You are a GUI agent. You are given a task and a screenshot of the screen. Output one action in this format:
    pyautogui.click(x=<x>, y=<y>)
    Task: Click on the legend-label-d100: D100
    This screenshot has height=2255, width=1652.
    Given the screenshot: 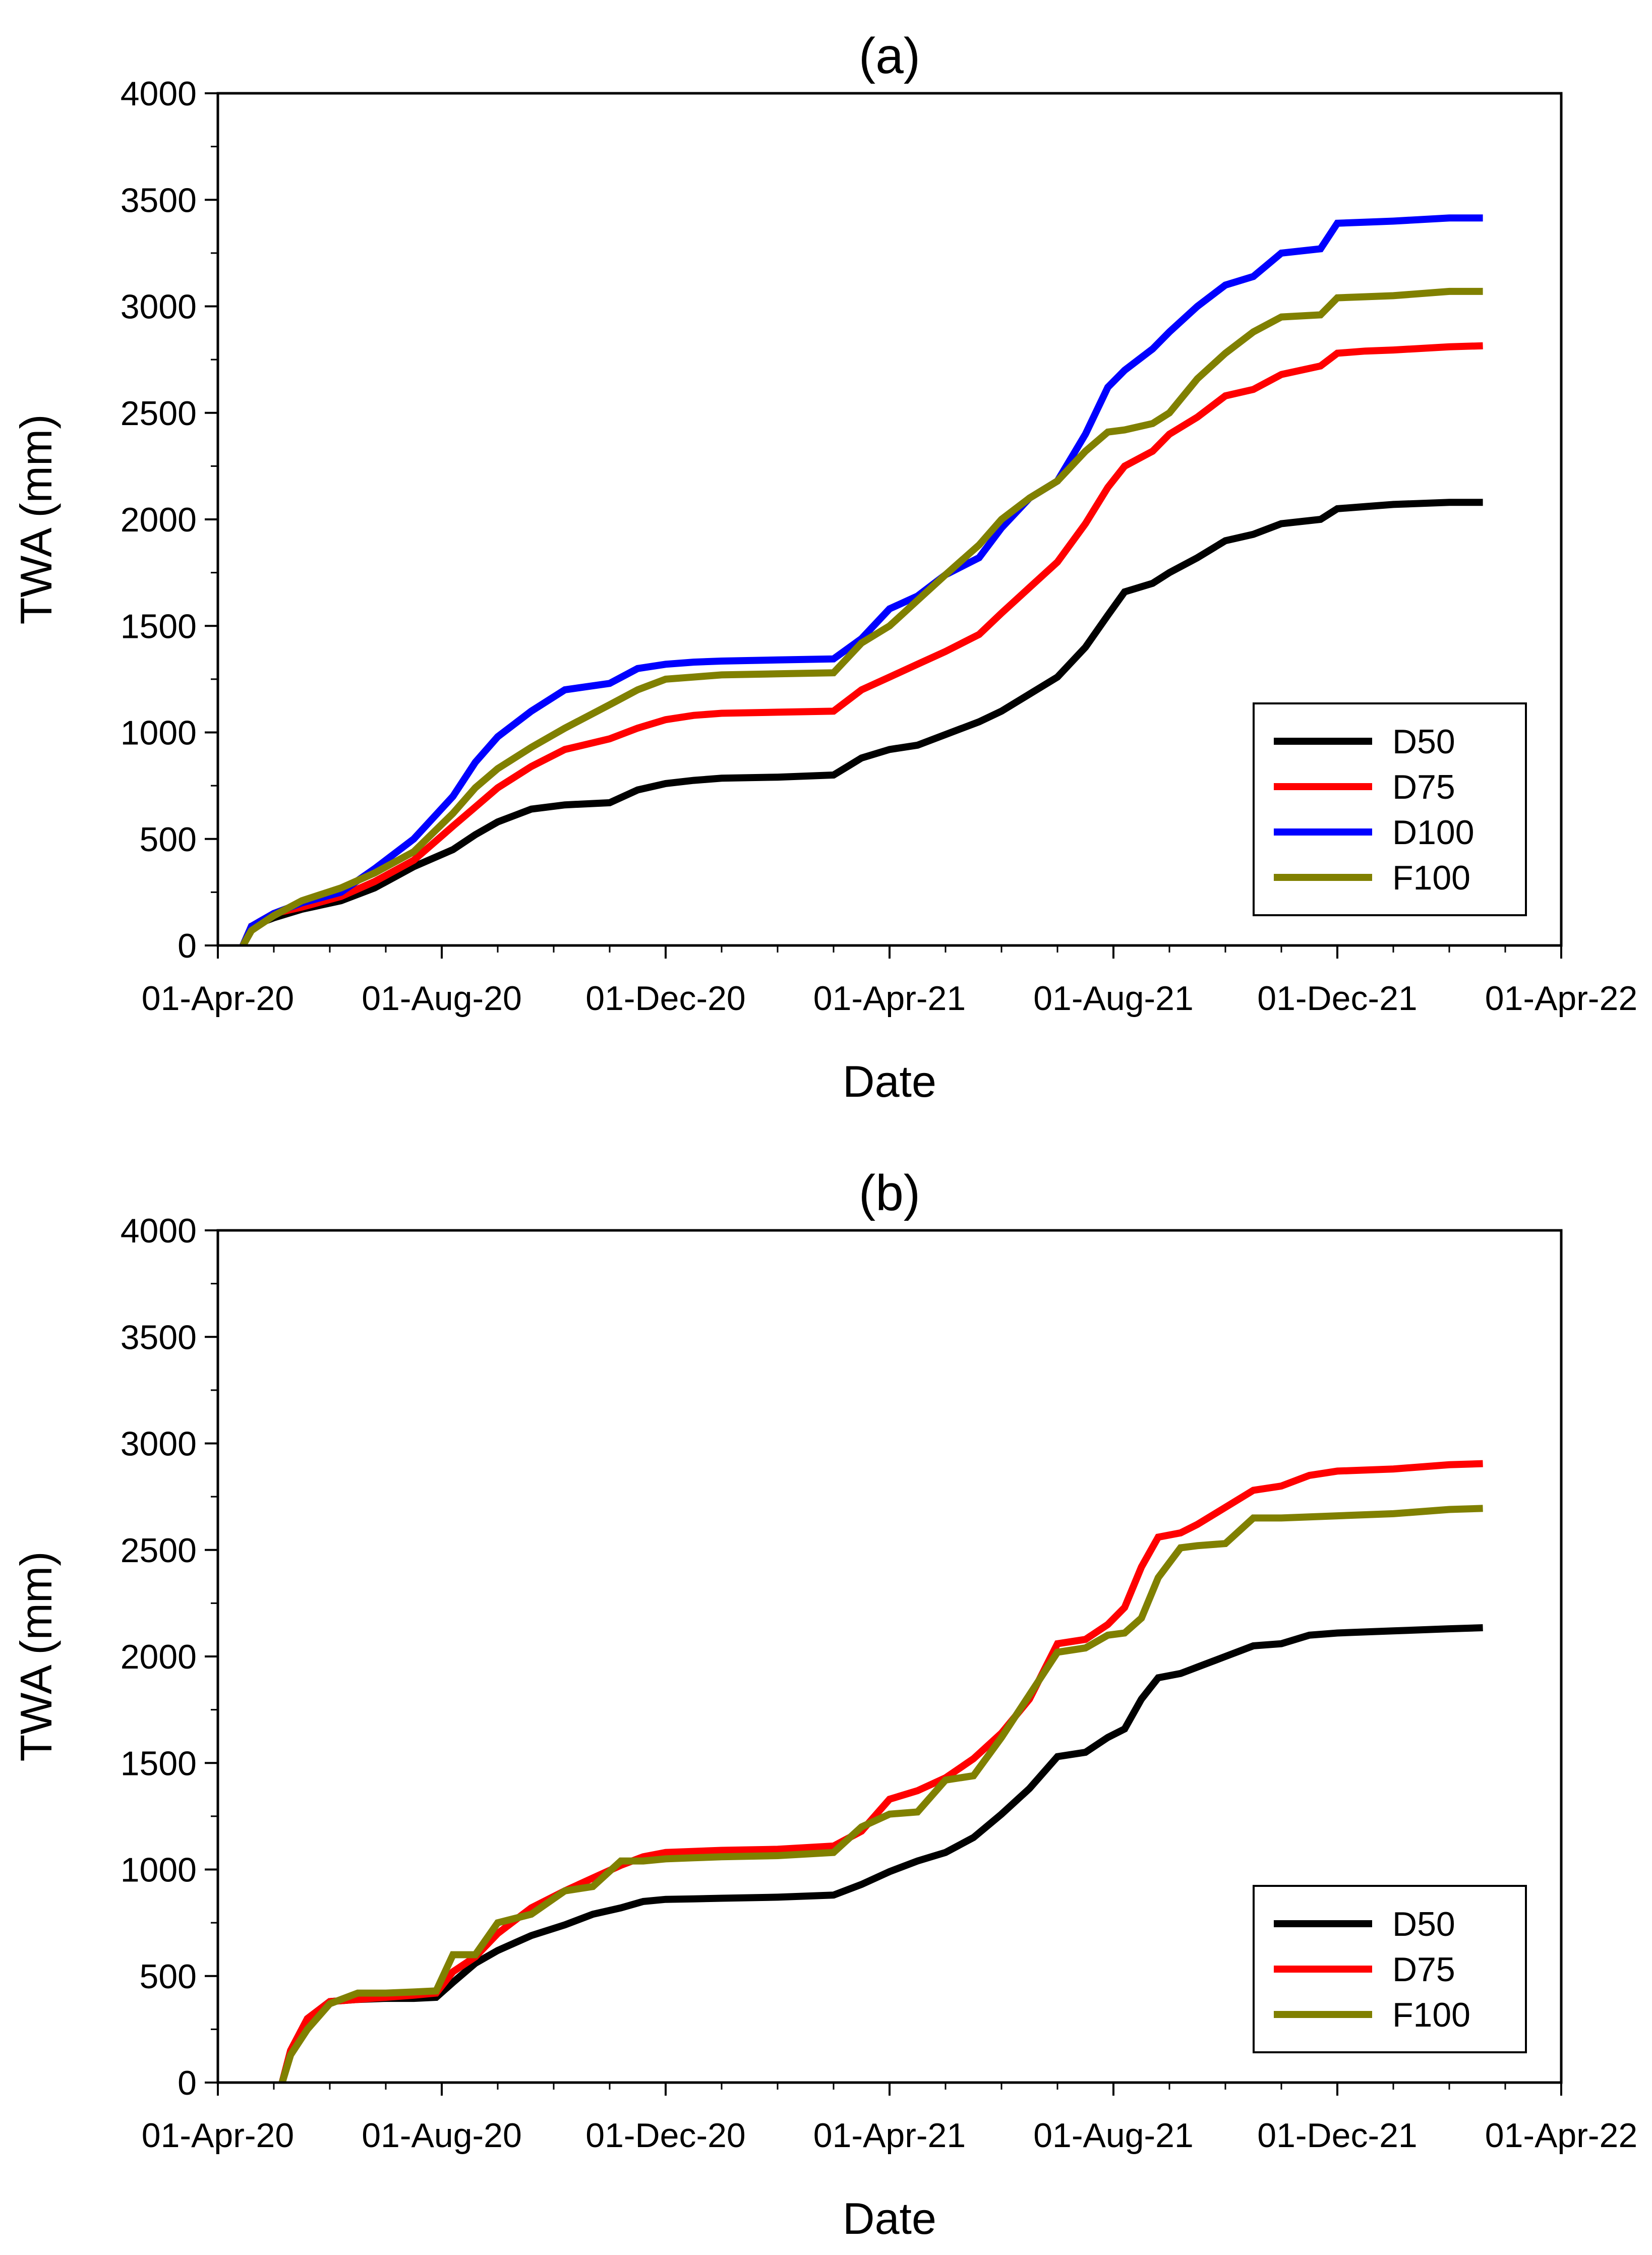 What is the action you would take?
    pyautogui.click(x=1433, y=833)
    